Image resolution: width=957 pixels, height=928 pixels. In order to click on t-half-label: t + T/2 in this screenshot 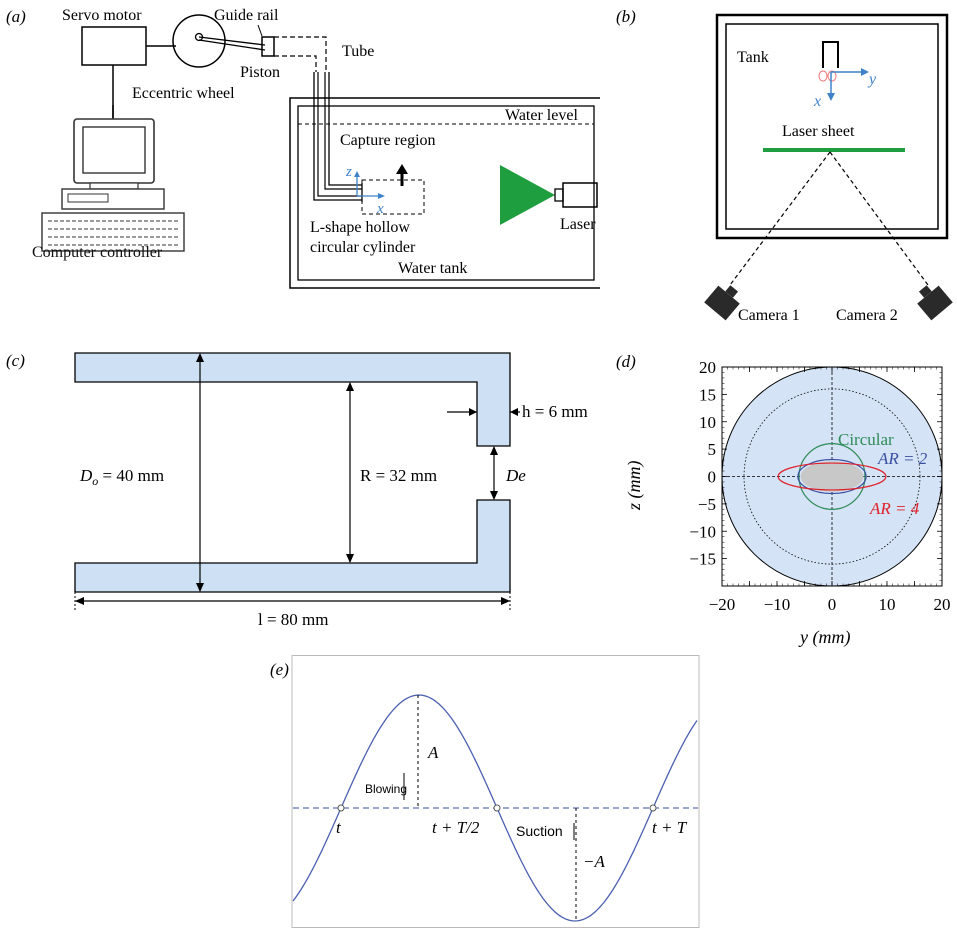, I will do `click(456, 827)`.